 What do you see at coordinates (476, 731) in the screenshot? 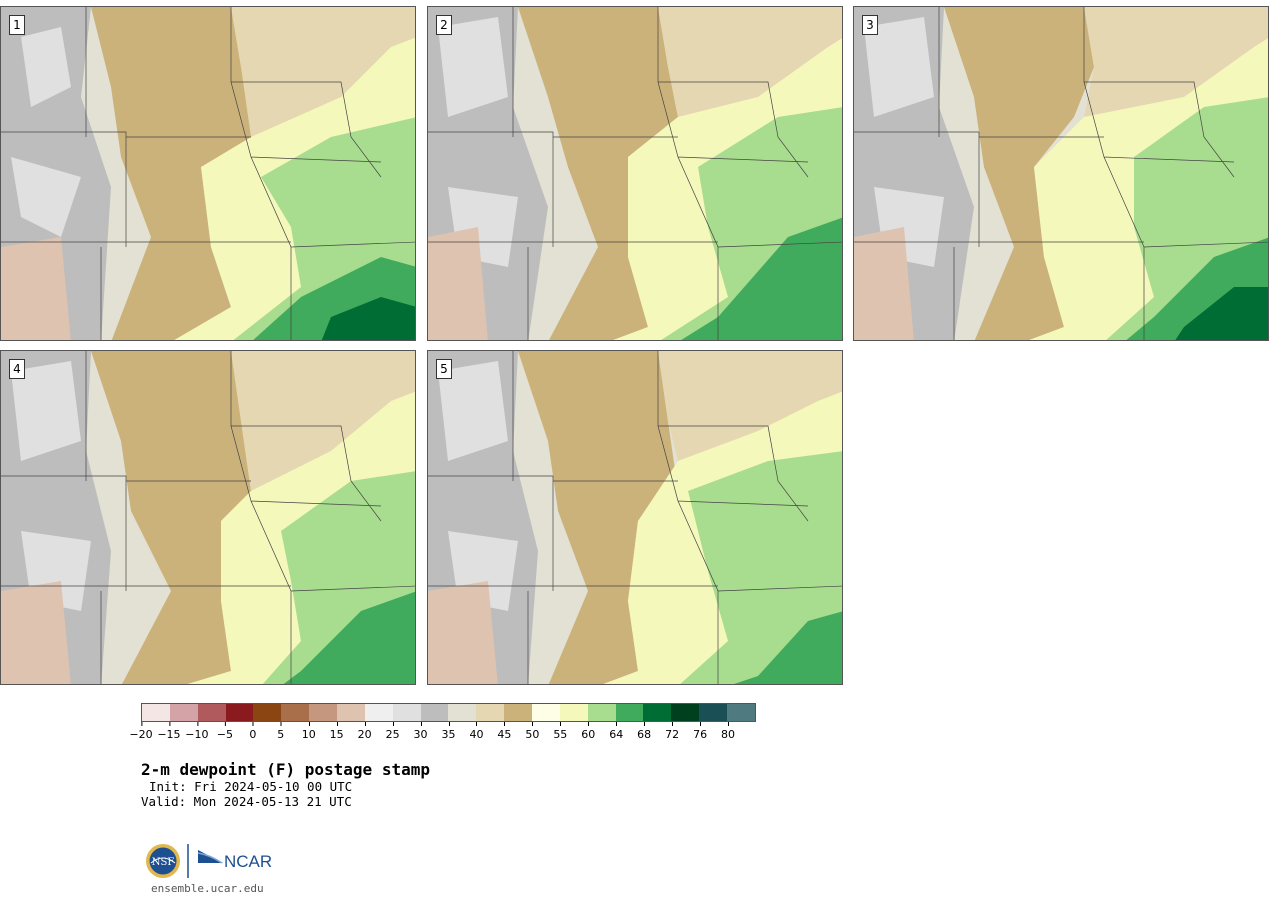
I see `colorbar-tick-label: 40` at bounding box center [476, 731].